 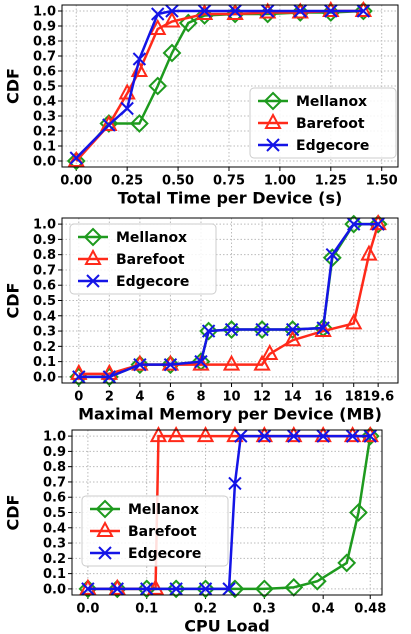 I want to click on x-tick-label: 12, so click(x=262, y=397).